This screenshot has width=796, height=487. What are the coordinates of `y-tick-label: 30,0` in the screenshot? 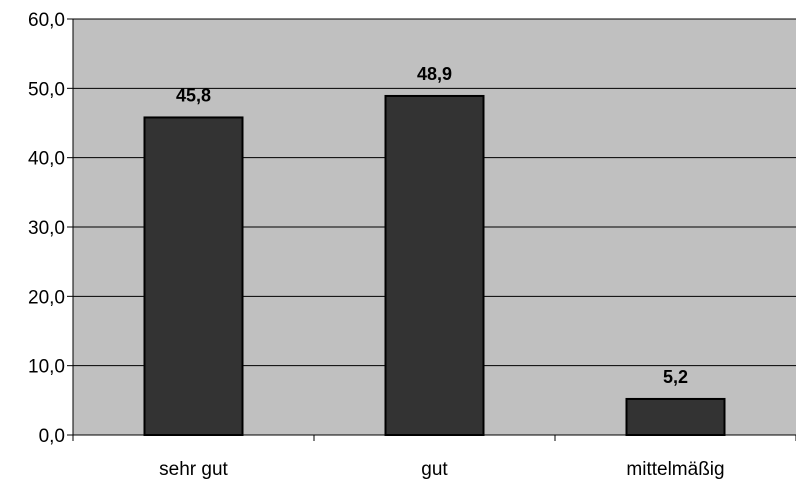 It's located at (46, 228).